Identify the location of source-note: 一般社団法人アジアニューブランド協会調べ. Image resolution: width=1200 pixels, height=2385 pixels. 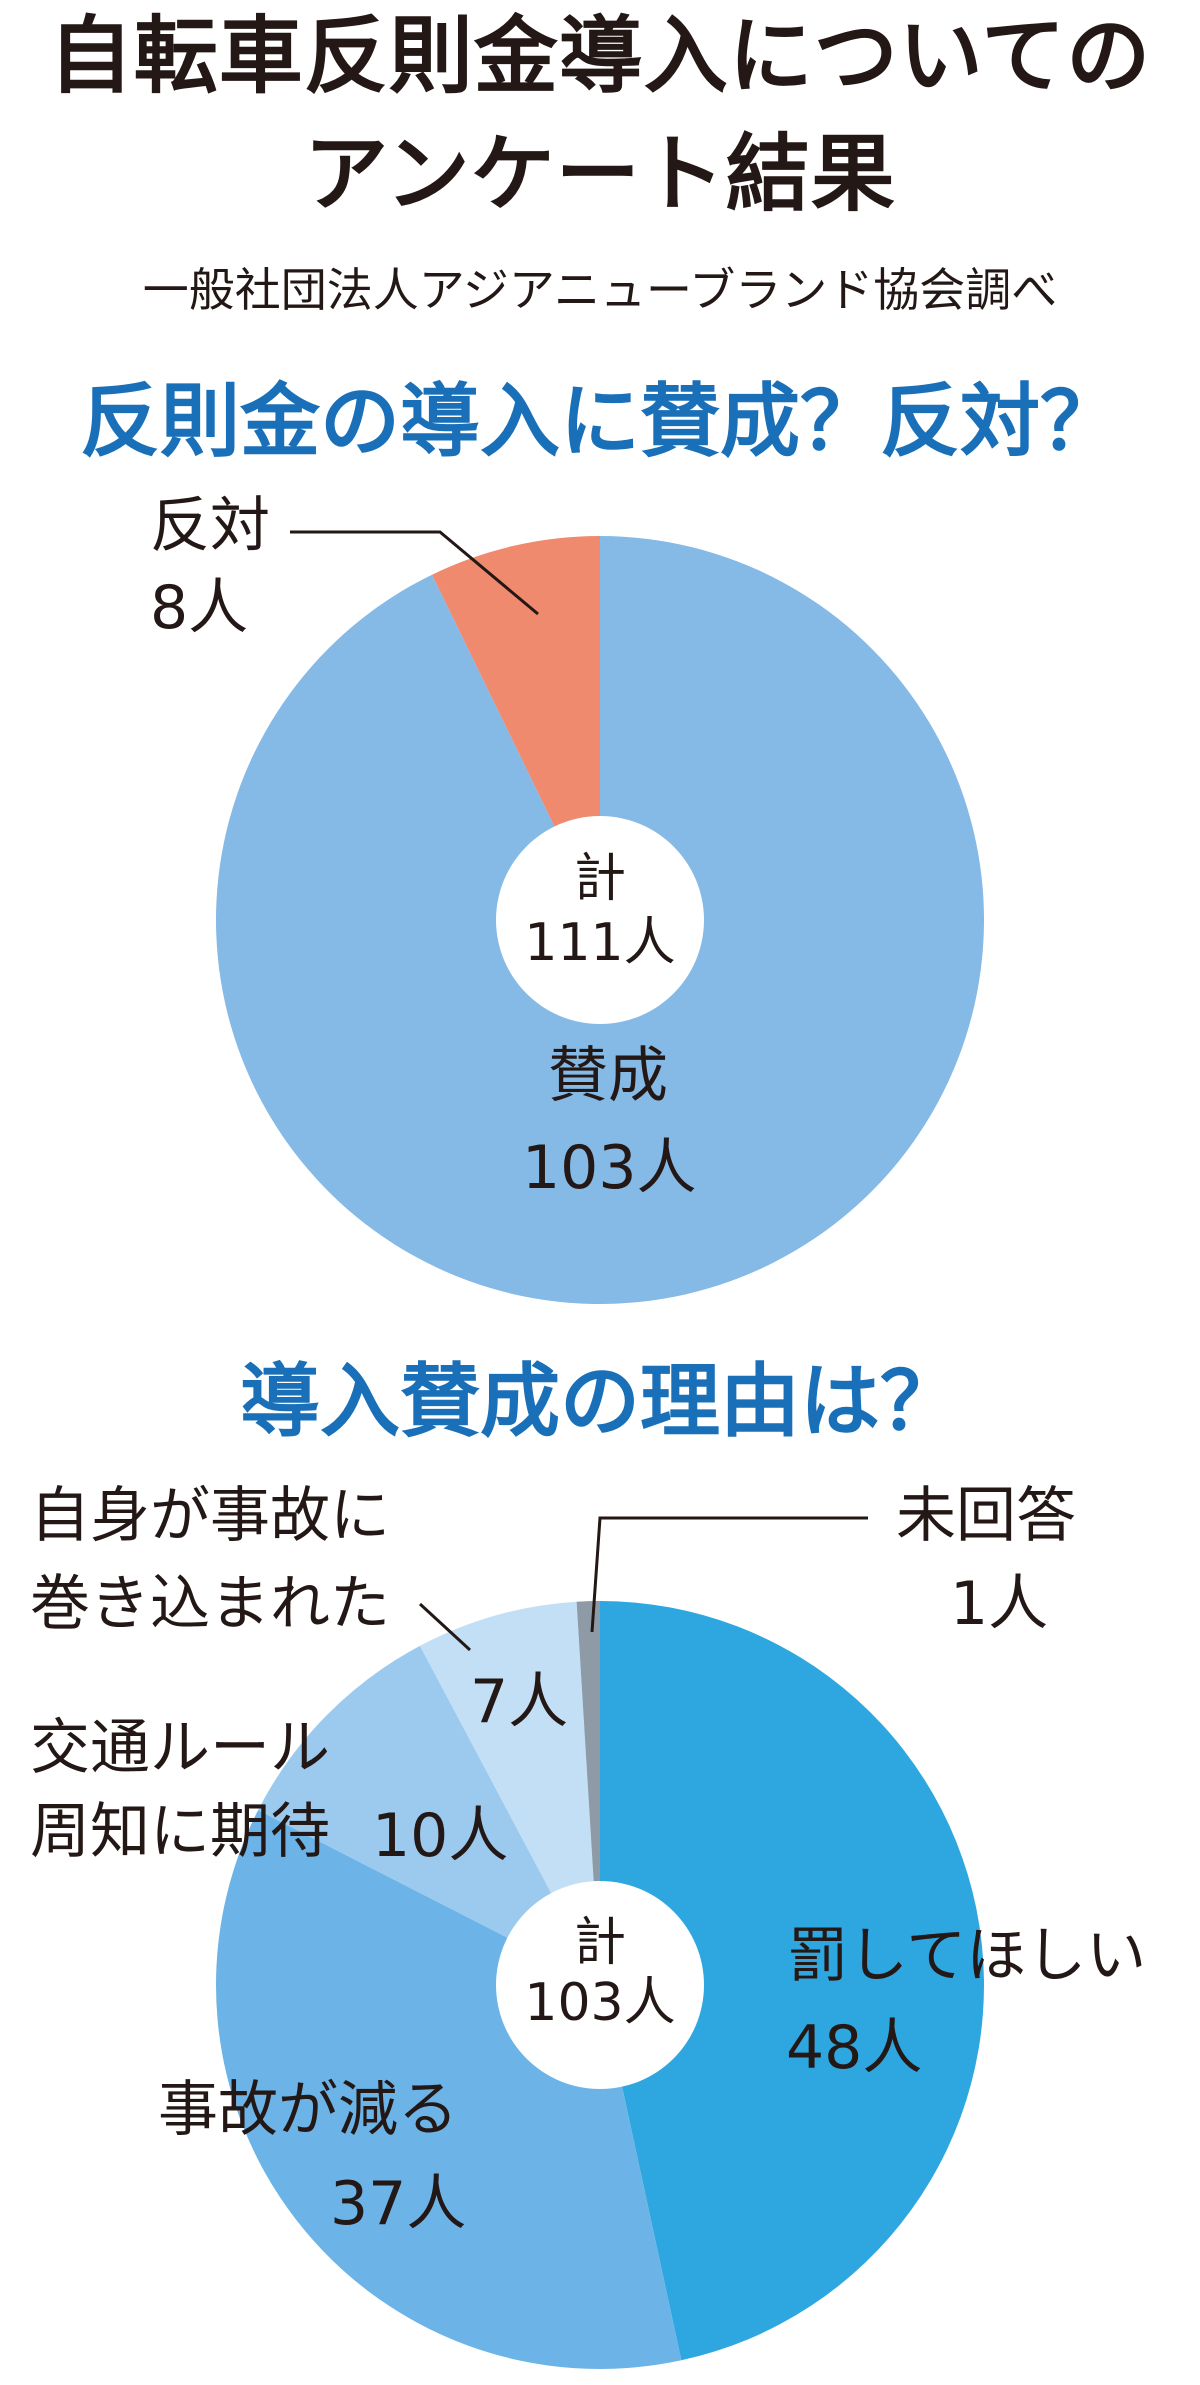
(600, 290).